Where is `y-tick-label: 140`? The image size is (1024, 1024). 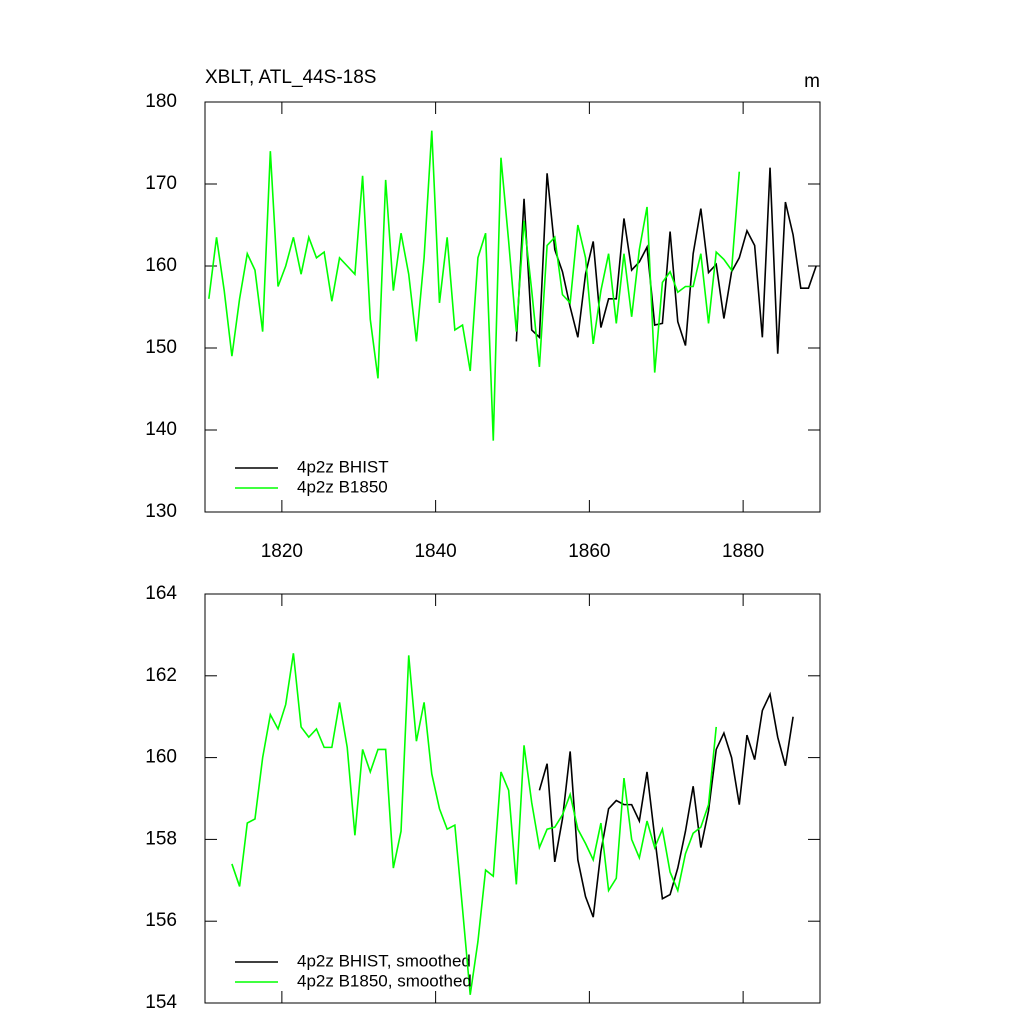 y-tick-label: 140 is located at coordinates (161, 429).